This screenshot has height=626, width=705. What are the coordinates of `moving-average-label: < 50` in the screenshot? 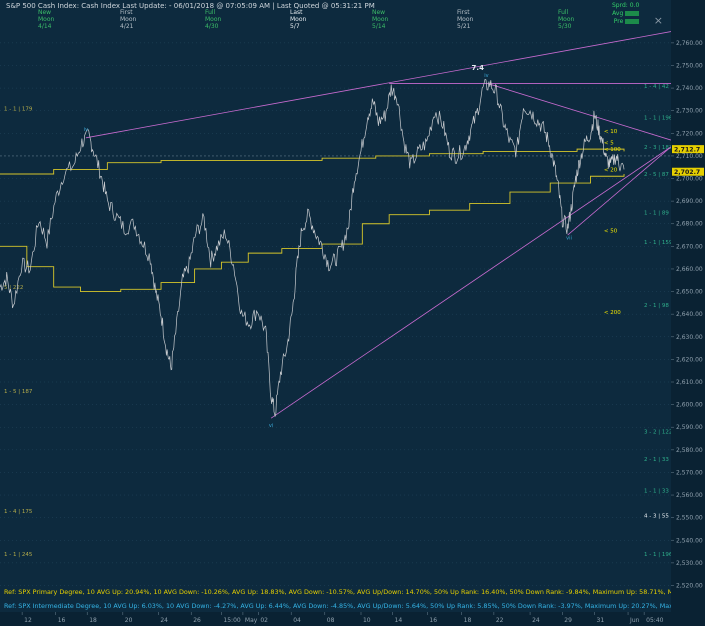 It's located at (611, 232).